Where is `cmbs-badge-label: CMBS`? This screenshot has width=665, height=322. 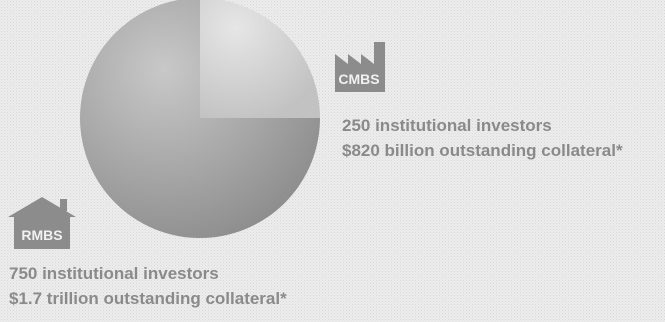 cmbs-badge-label: CMBS is located at coordinates (358, 79).